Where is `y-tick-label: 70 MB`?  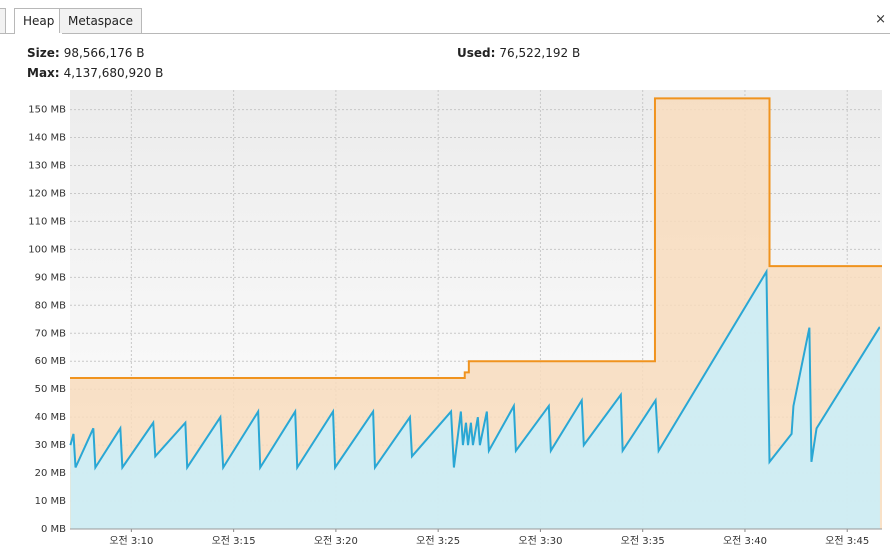
y-tick-label: 70 MB is located at coordinates (51, 333).